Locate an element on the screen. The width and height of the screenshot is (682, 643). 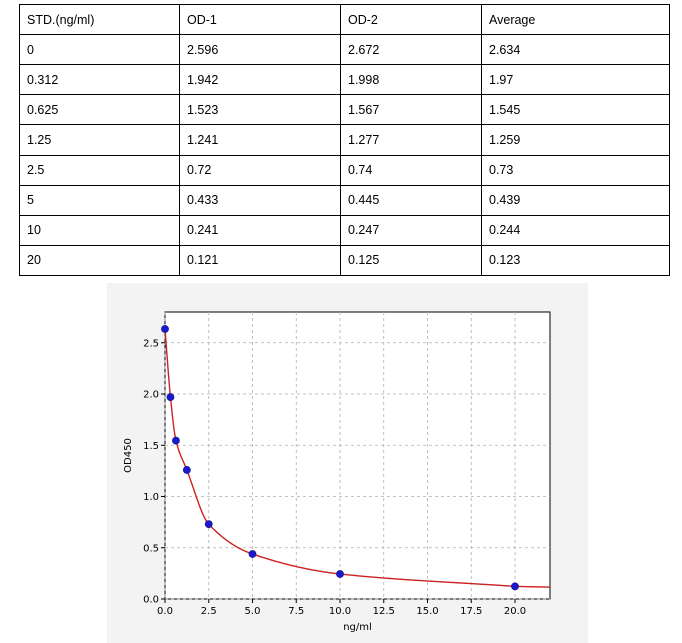
table-row: 5 0.433 0.445 0.439 is located at coordinates (344, 200).